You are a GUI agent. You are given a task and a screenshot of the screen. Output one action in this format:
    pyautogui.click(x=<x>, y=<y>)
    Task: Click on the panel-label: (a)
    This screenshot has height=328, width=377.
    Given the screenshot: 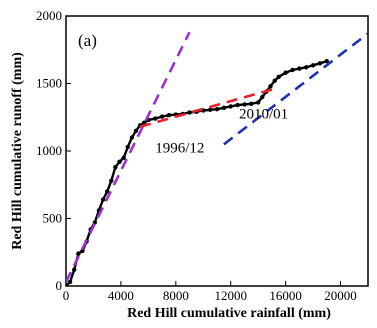 What is the action you would take?
    pyautogui.click(x=87, y=40)
    